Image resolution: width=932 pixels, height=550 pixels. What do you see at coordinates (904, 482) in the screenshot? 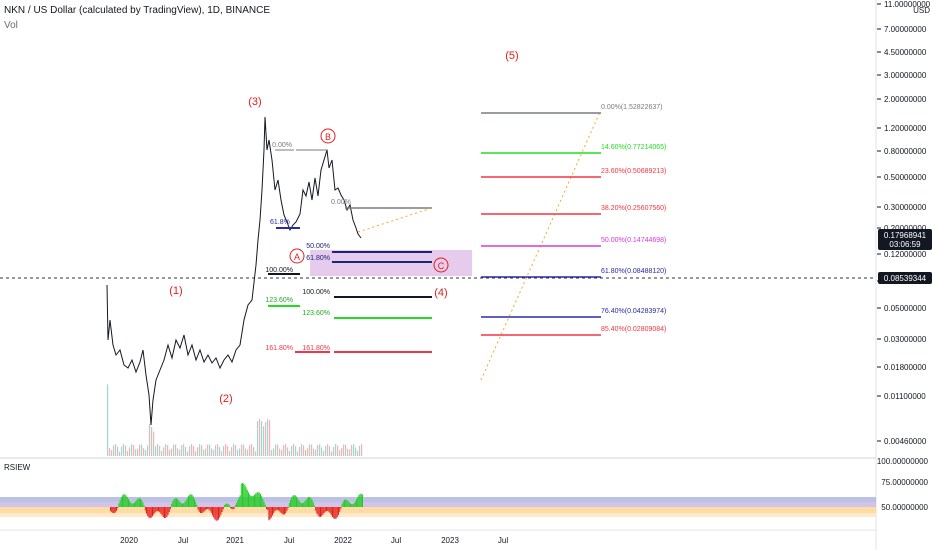
I see `rsi-tick-75: 75.00000000` at bounding box center [904, 482].